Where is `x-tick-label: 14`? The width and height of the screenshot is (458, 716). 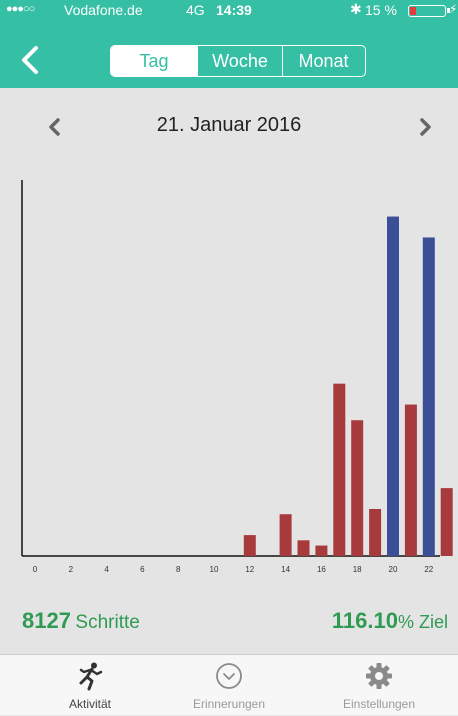 x-tick-label: 14 is located at coordinates (285, 569).